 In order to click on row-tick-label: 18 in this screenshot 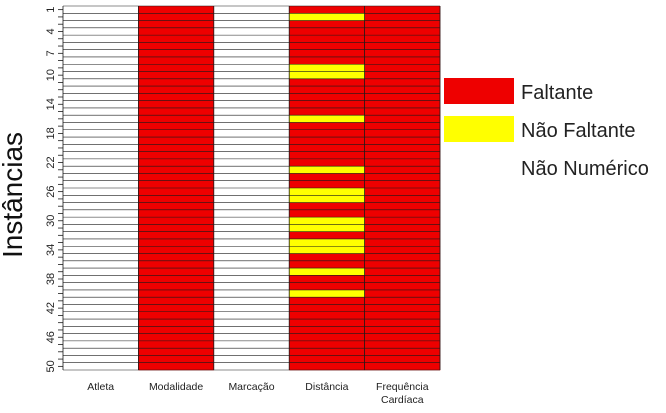, I will do `click(51, 133)`.